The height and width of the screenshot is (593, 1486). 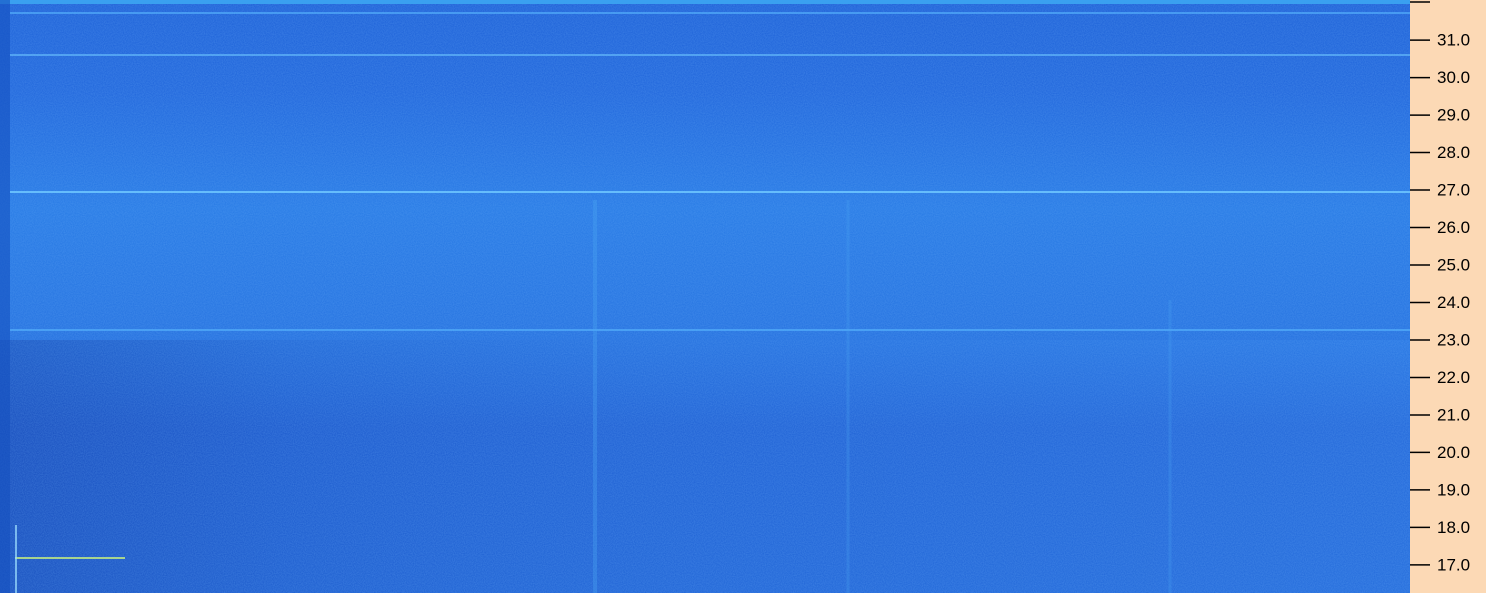 I want to click on scale-label: 24.0, so click(x=1453, y=302).